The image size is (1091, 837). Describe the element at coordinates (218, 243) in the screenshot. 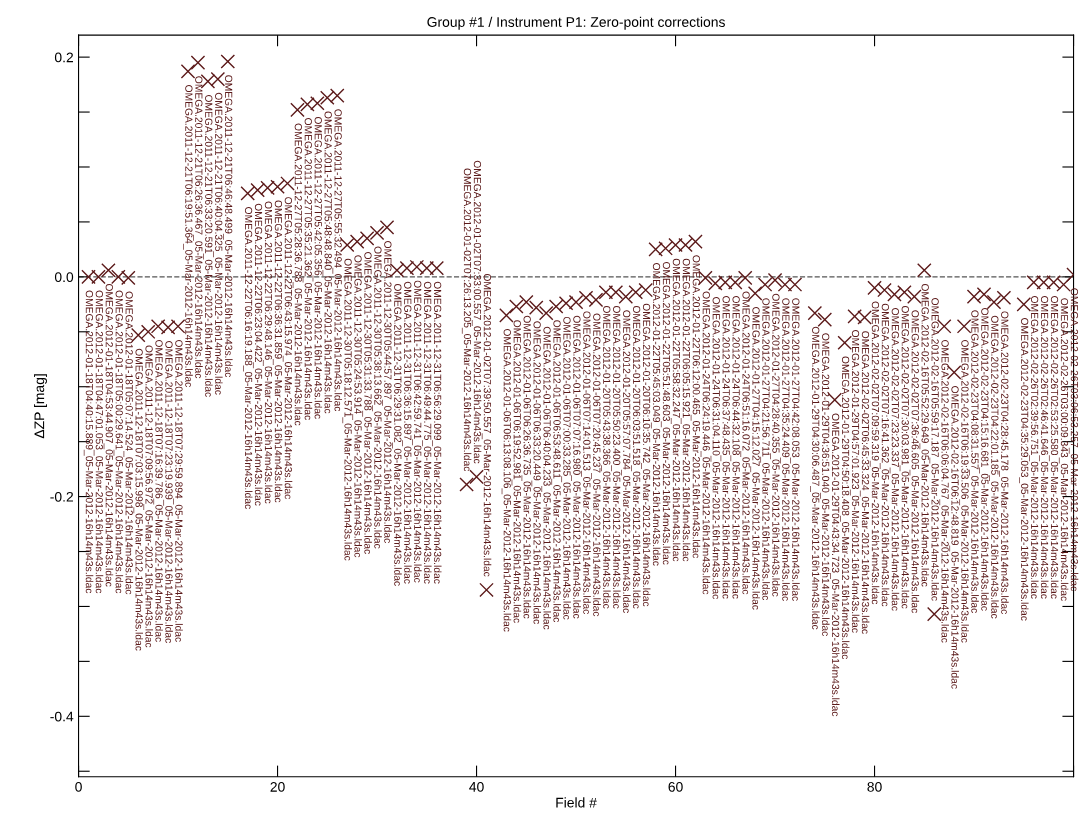

I see `annotation: OMEGA.2011-12-21T06:40:04.325_05-Mar-2012-16h14m43s.ldac` at that location.